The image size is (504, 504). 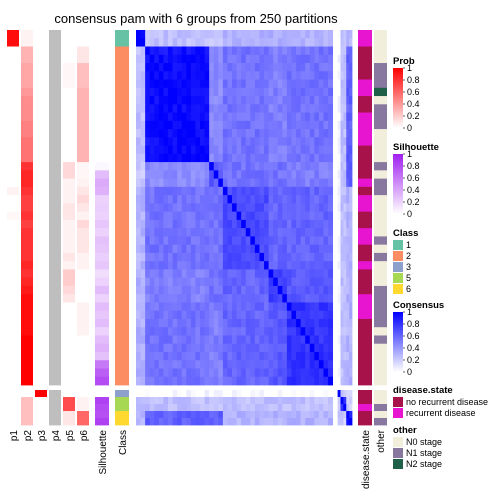 What do you see at coordinates (398, 464) in the screenshot?
I see `other-legend-swatch` at bounding box center [398, 464].